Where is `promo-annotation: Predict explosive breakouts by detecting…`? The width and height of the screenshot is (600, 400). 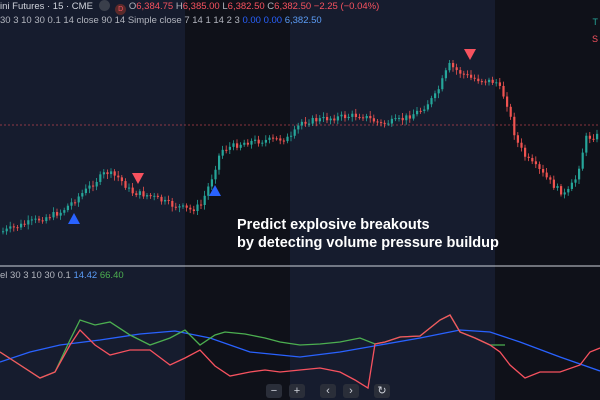 promo-annotation: Predict explosive breakouts by detecting… is located at coordinates (368, 234).